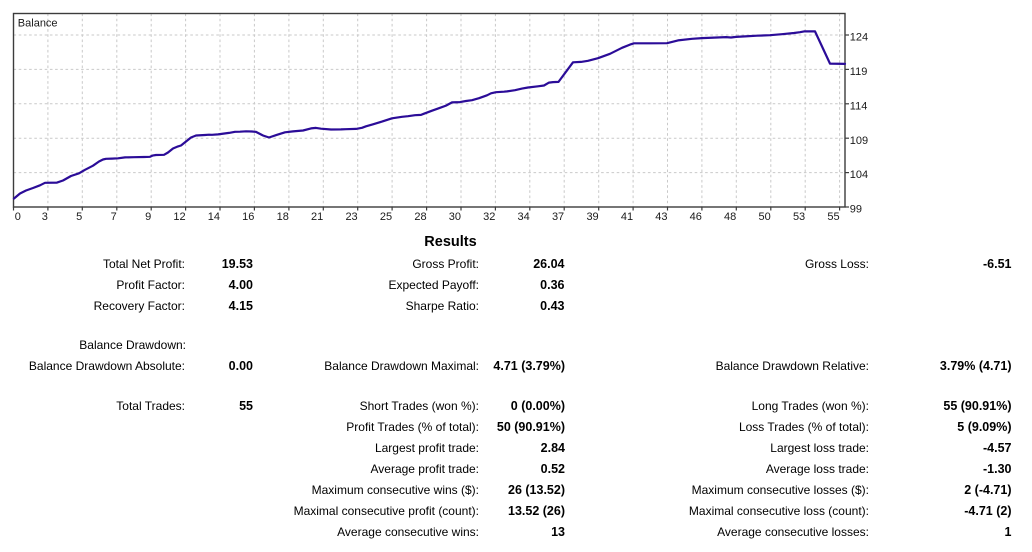  I want to click on svg-text: 3, so click(45, 217).